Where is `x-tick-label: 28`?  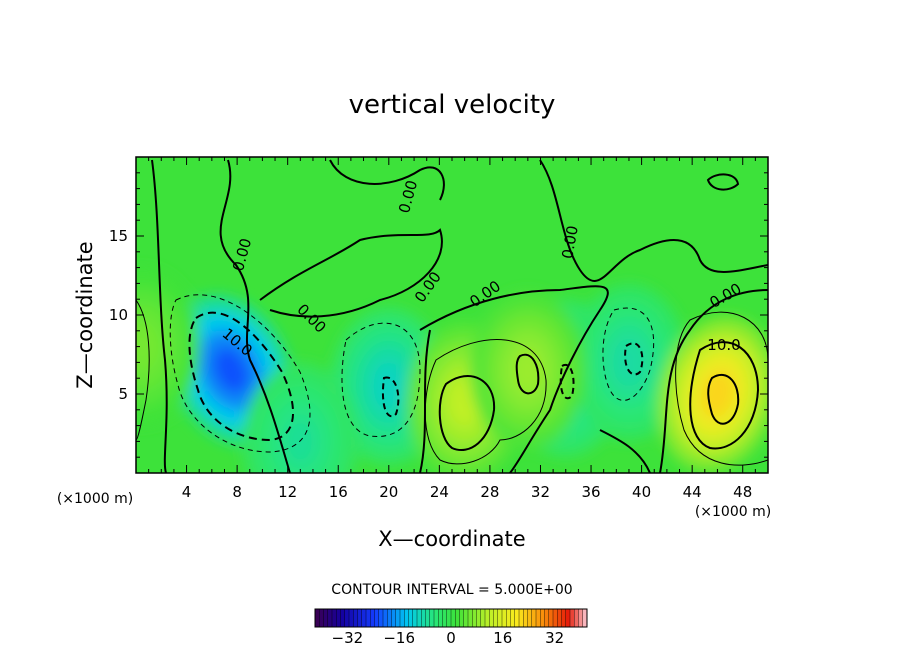 x-tick-label: 28 is located at coordinates (489, 492).